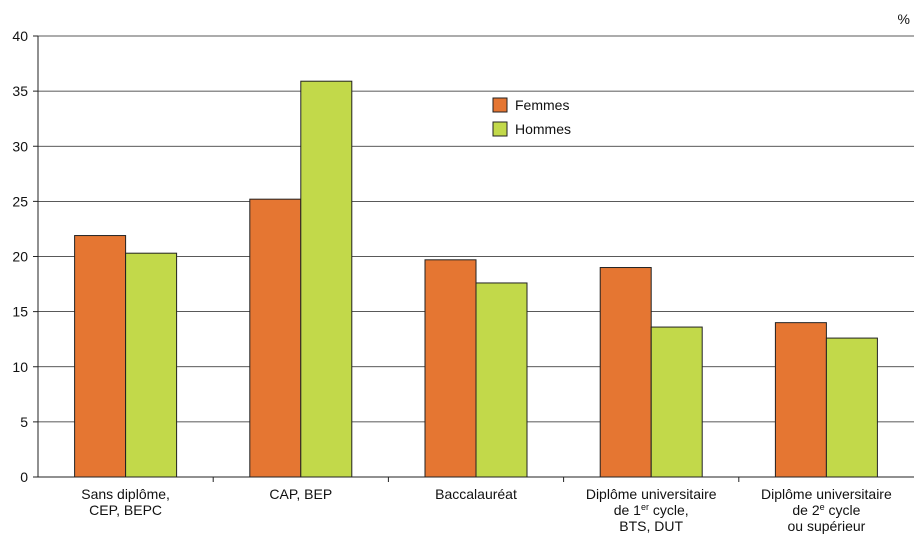 The width and height of the screenshot is (914, 542). Describe the element at coordinates (300, 494) in the screenshot. I see `x-category-label: CAP, BEP` at that location.